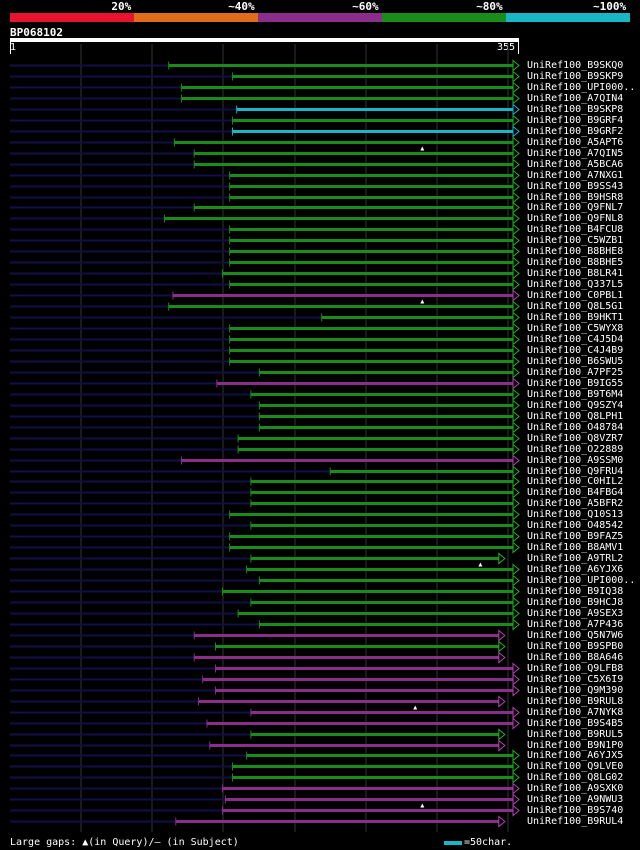 This screenshot has height=850, width=640. Describe the element at coordinates (575, 668) in the screenshot. I see `hit-label-link: UniRef100_Q9LFB8` at that location.